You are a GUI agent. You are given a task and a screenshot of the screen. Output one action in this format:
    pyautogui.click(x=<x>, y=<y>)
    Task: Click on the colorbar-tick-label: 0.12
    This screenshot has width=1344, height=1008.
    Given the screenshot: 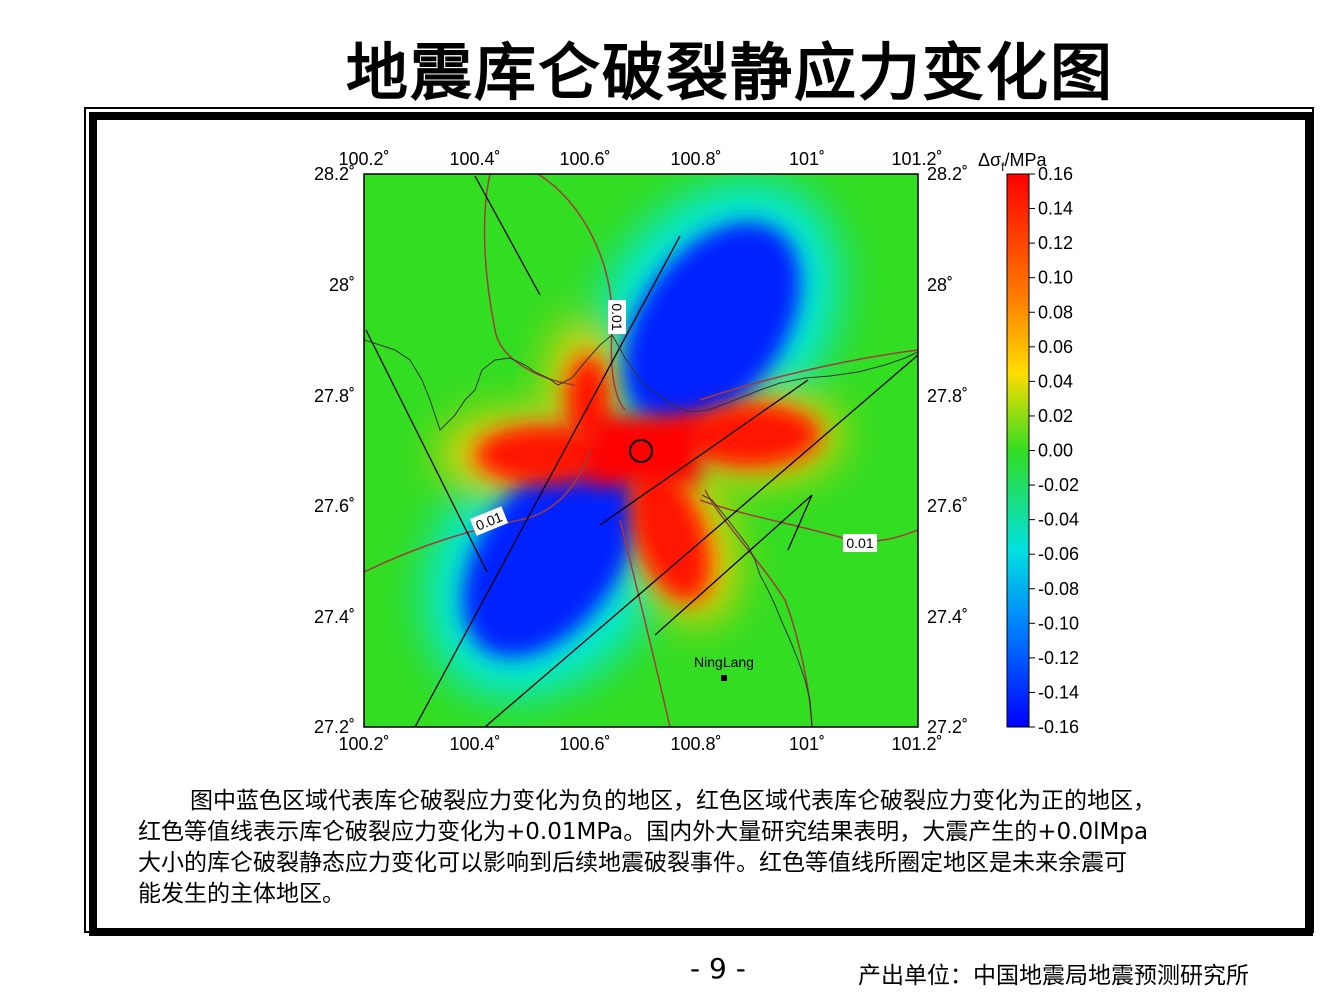 What is the action you would take?
    pyautogui.click(x=1055, y=243)
    